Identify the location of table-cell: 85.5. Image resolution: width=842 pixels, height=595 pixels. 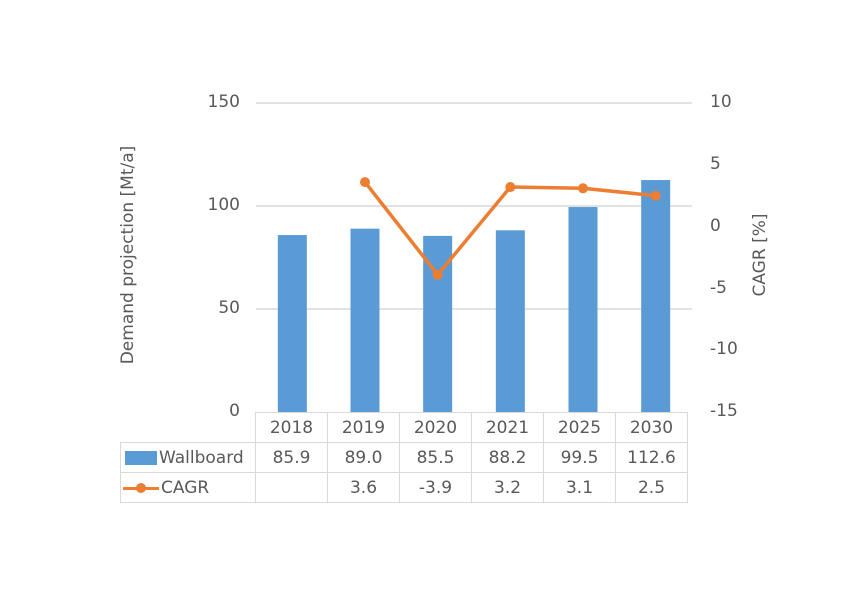
(435, 457).